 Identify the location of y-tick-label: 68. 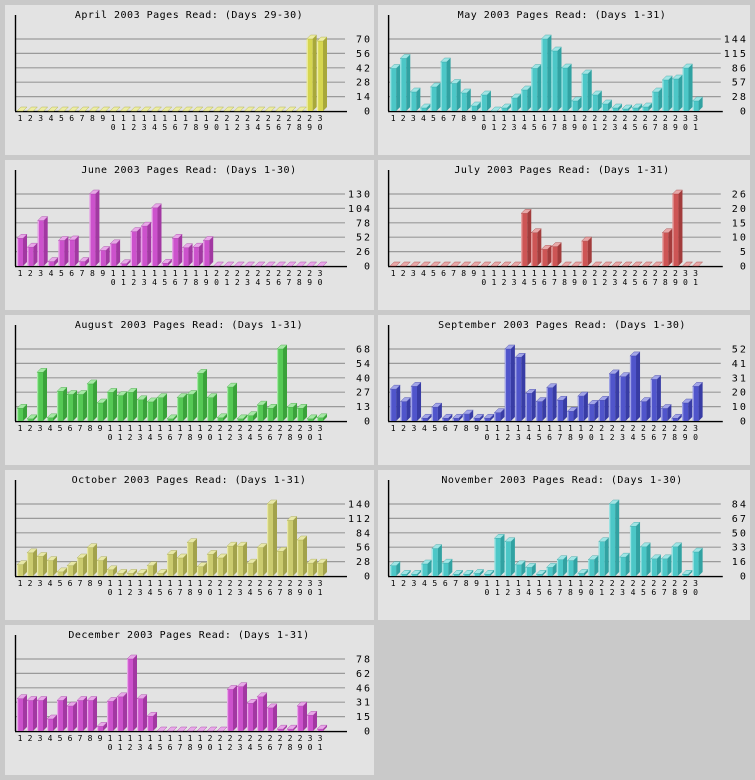
(364, 350).